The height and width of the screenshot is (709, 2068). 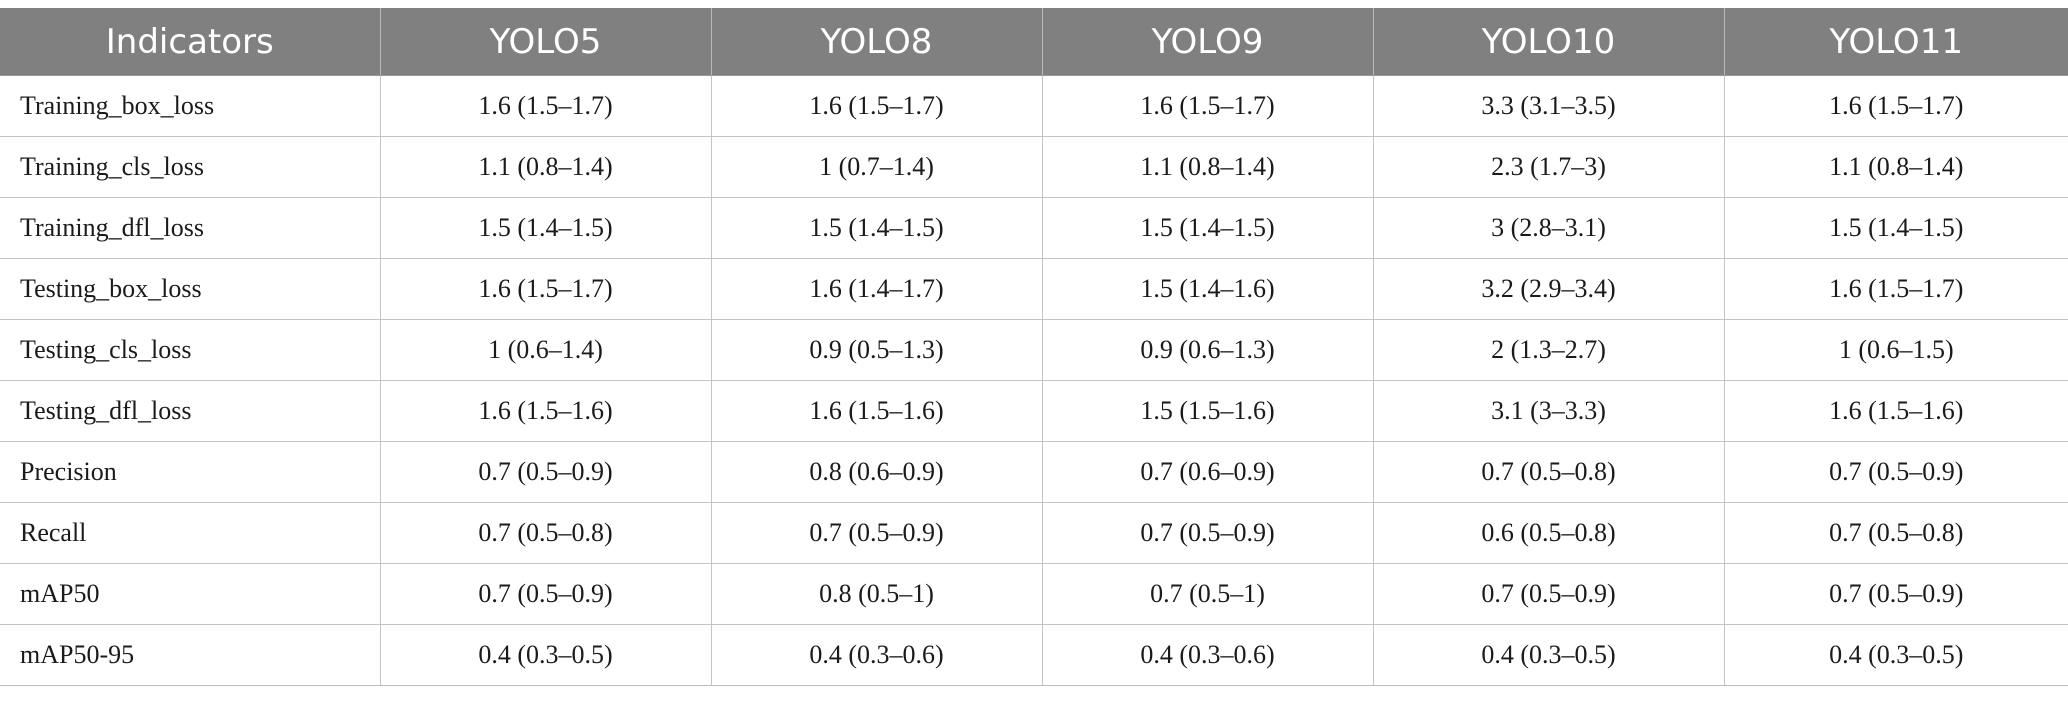 What do you see at coordinates (876, 594) in the screenshot?
I see `cell-yolo8: 0.8 (0.5–1)` at bounding box center [876, 594].